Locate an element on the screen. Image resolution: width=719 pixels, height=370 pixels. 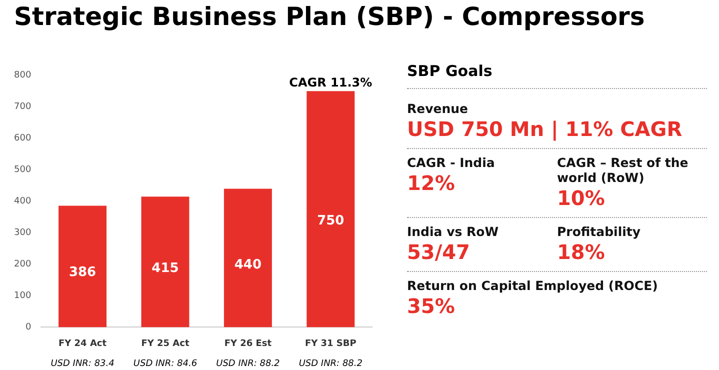
text: 35% is located at coordinates (431, 306).